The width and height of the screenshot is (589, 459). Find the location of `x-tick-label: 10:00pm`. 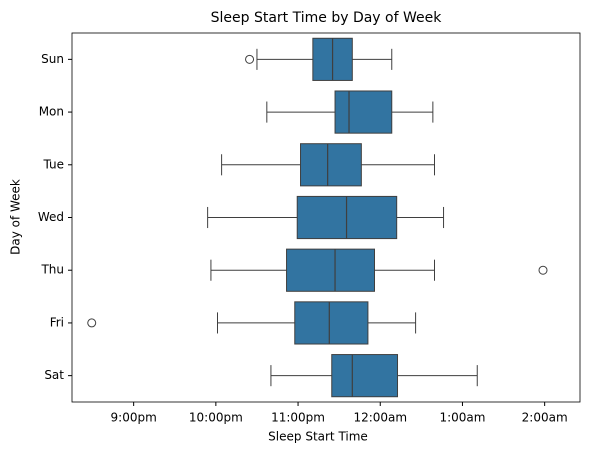

x-tick-label: 10:00pm is located at coordinates (216, 418).